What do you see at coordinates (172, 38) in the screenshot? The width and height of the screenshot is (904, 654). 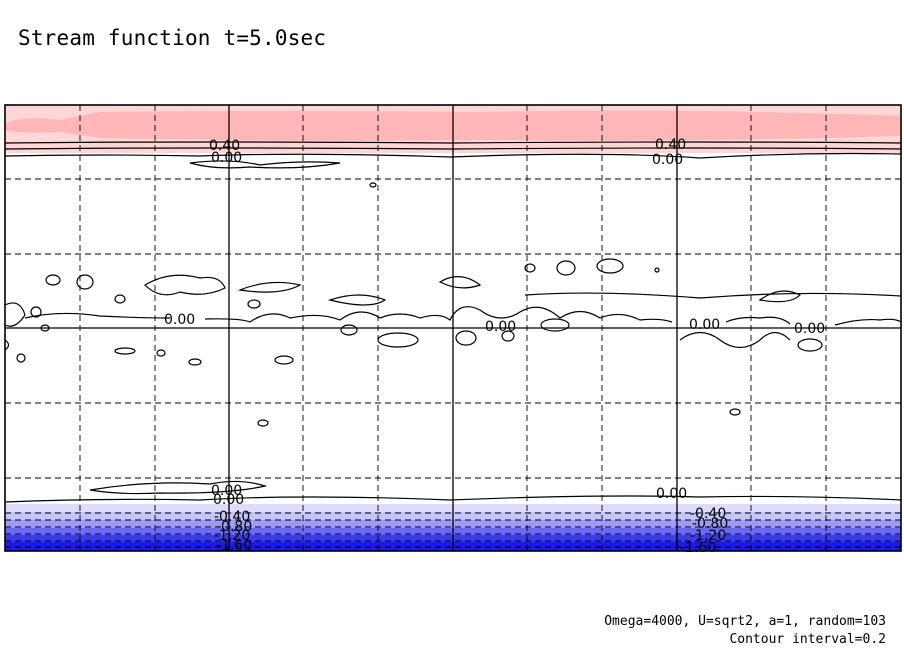 I see `chart-title: Stream function t=5.0sec` at bounding box center [172, 38].